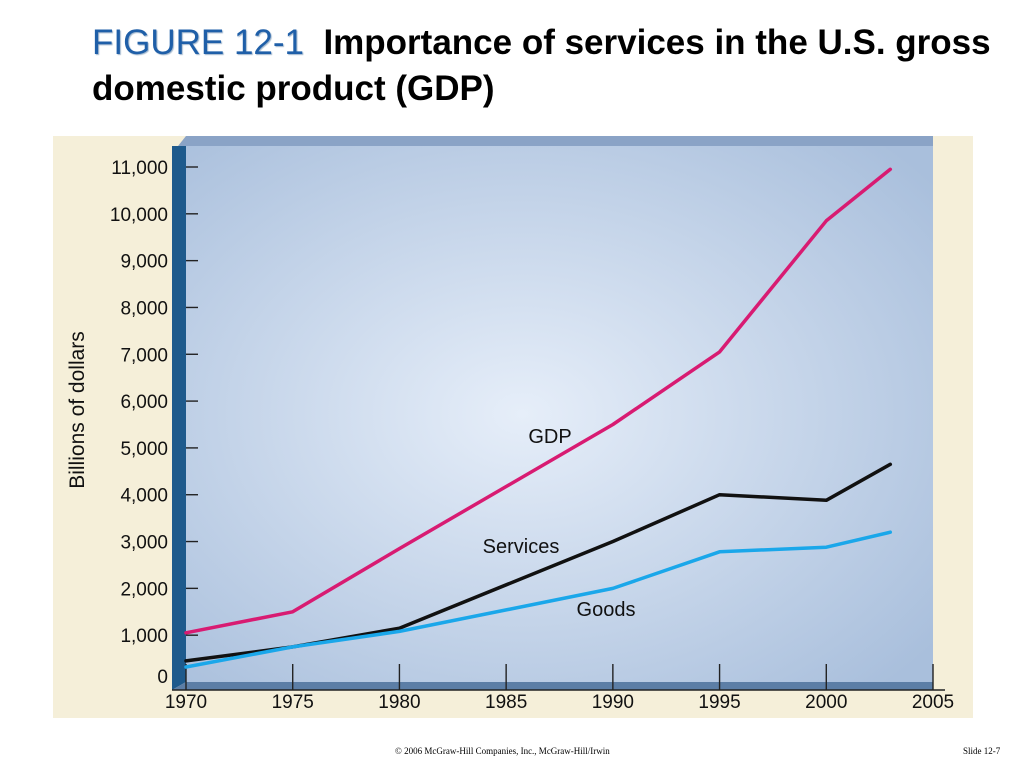 The width and height of the screenshot is (1024, 768). Describe the element at coordinates (144, 355) in the screenshot. I see `y-tick-label: 7,000` at that location.